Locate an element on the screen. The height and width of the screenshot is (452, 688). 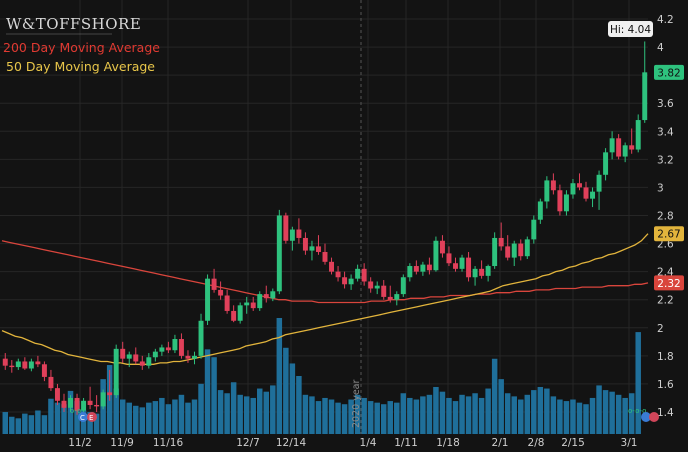
marker-glyph-a: C is located at coordinates (82, 418).